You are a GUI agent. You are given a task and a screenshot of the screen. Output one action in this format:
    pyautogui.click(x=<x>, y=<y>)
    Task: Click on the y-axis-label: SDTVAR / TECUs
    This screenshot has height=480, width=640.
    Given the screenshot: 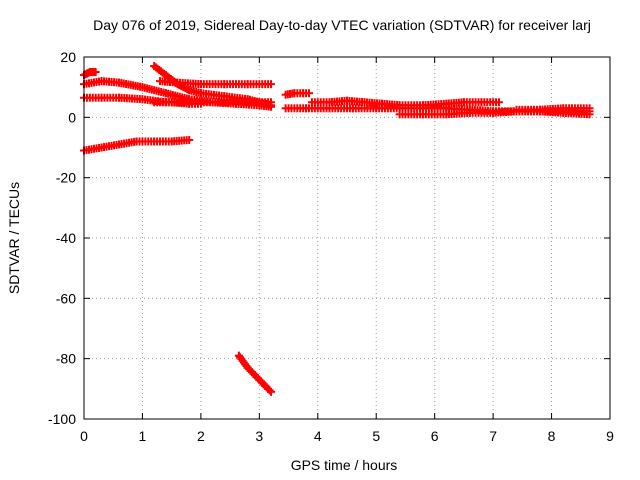 What is the action you would take?
    pyautogui.click(x=14, y=238)
    